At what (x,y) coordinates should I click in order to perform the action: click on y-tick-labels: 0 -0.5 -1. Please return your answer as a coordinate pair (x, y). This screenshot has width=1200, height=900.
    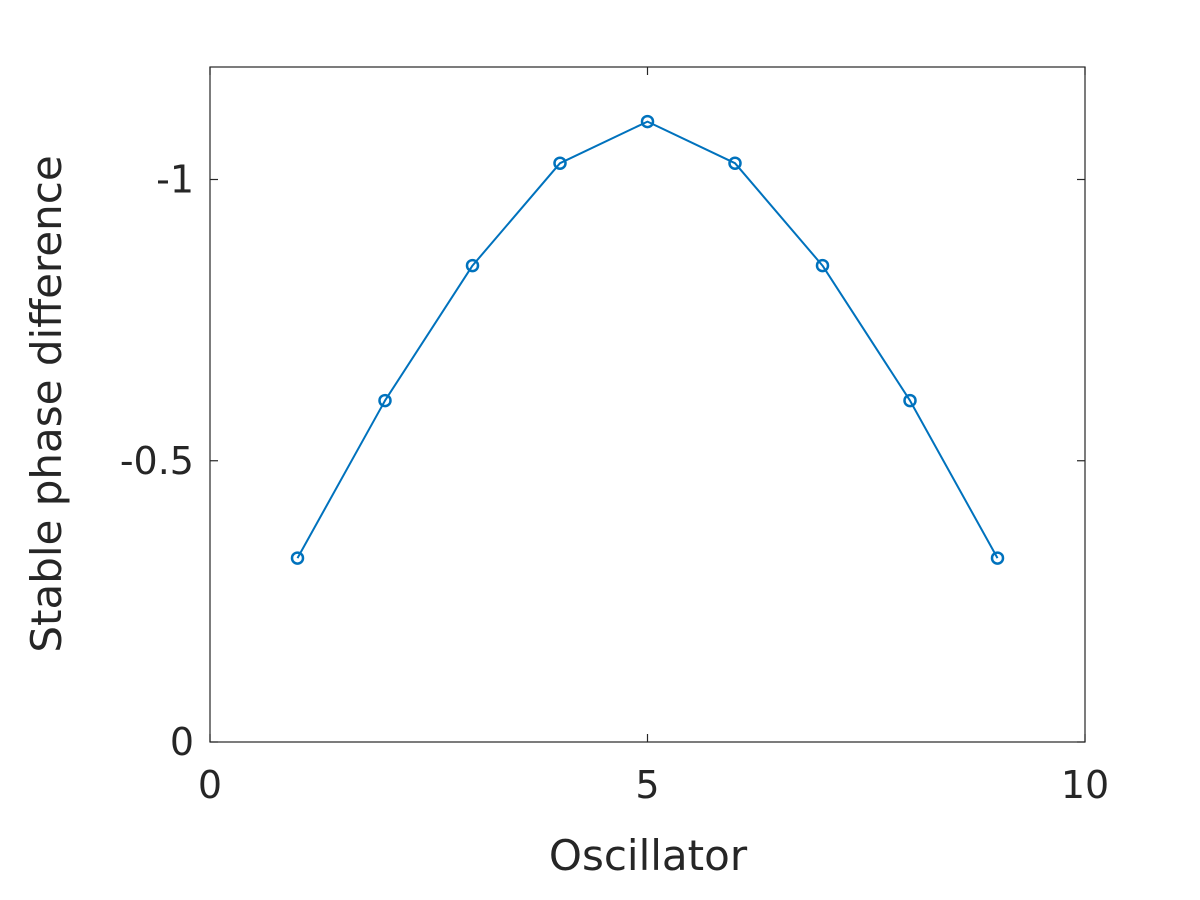
    Looking at the image, I should click on (157, 461).